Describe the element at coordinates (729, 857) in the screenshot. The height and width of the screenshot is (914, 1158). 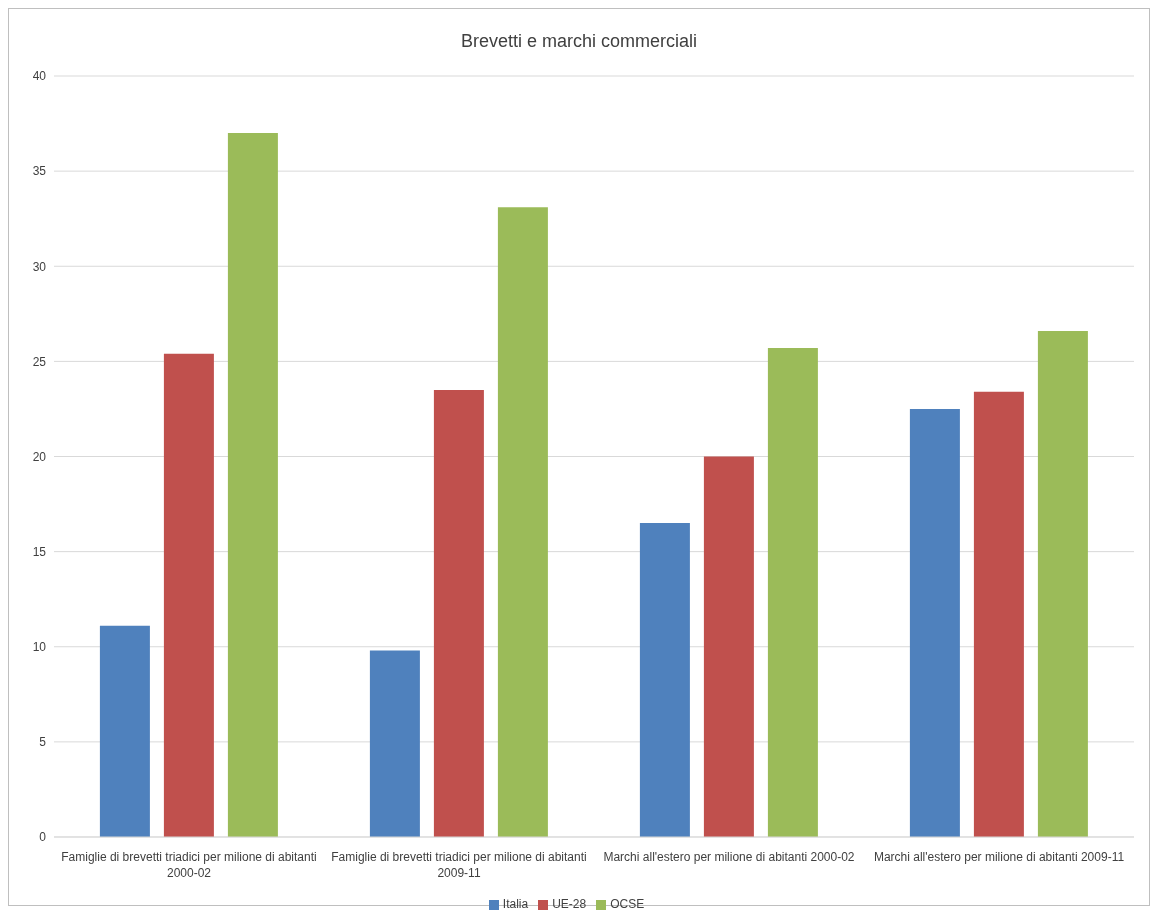
I see `x-tick-label: Marchi all'estero per milione di abitanti 2000-02` at that location.